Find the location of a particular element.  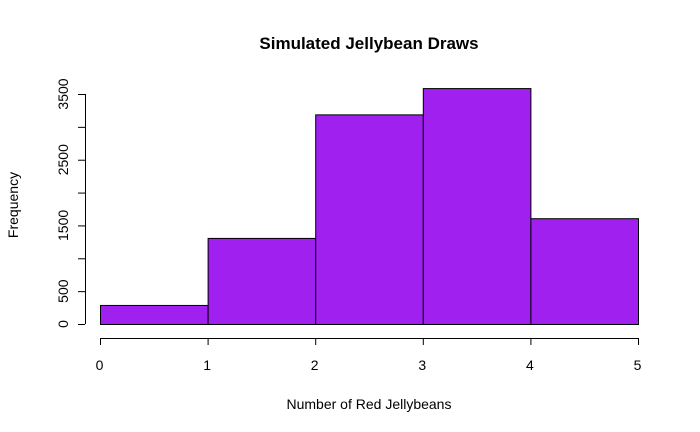

x-tick-label-3: 3 is located at coordinates (422, 365).